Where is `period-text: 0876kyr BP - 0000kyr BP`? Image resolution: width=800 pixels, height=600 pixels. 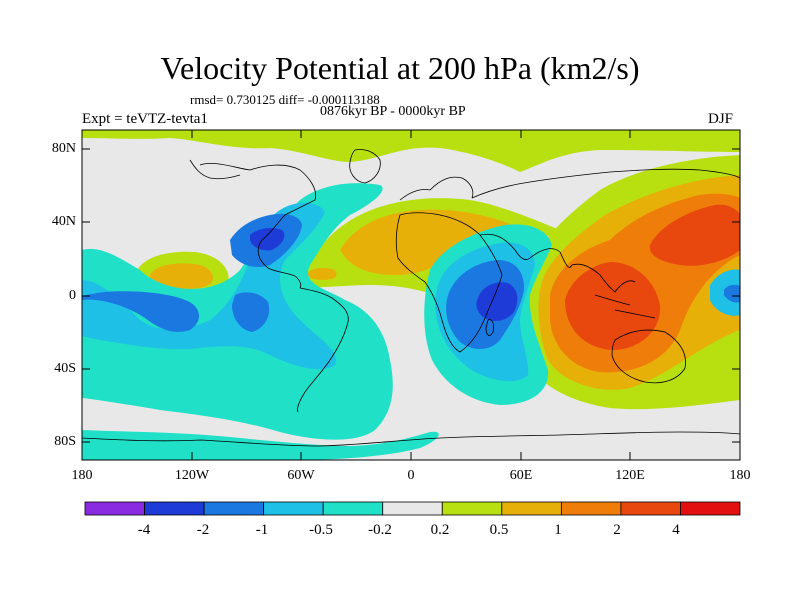
period-text: 0876kyr BP - 0000kyr BP is located at coordinates (393, 111).